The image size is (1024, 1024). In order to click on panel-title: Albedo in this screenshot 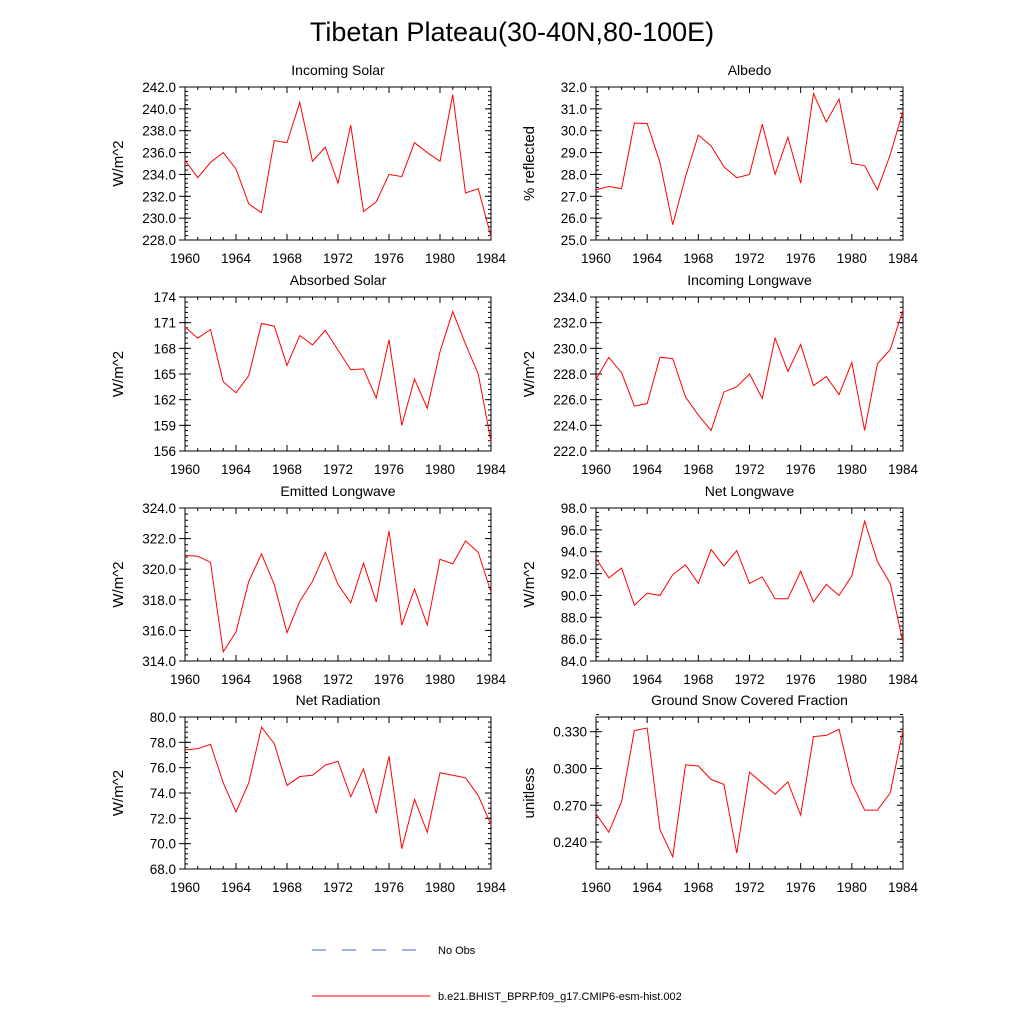, I will do `click(750, 70)`.